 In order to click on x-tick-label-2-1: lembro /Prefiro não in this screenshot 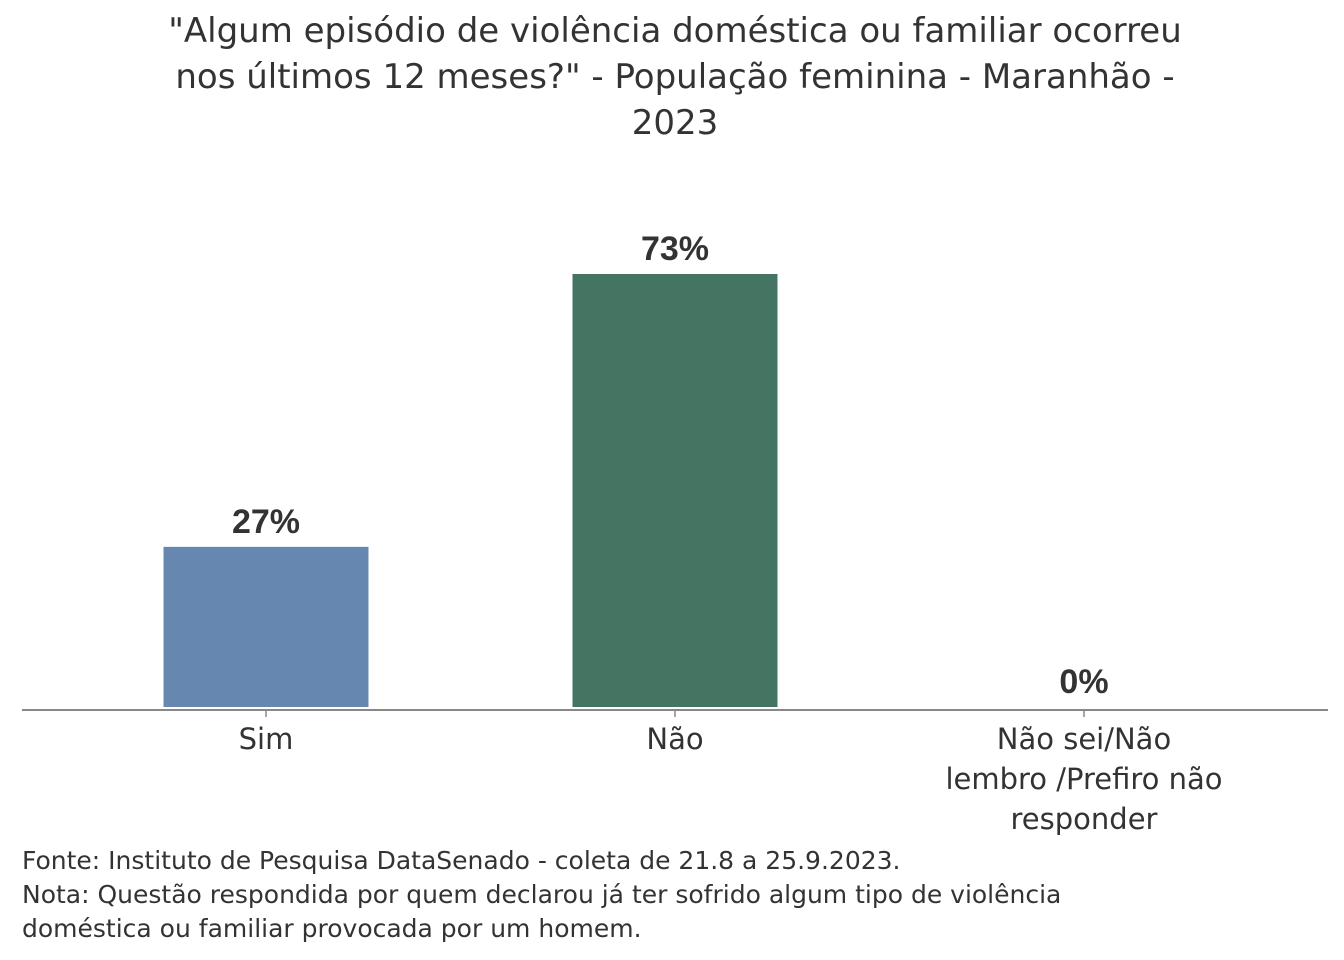, I will do `click(1083, 779)`.